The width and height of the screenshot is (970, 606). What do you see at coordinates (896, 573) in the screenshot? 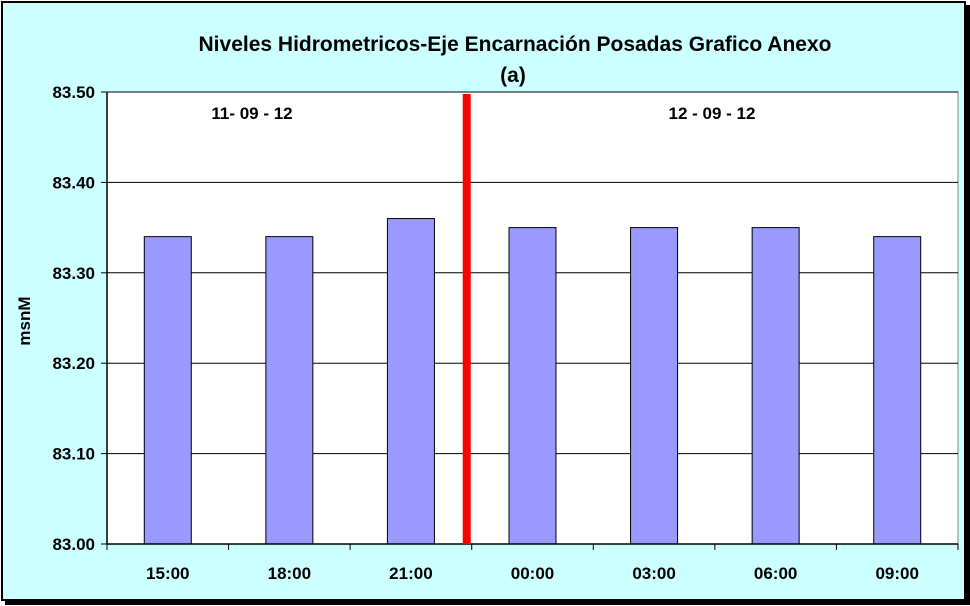
I see `x-tick-label: 09:00` at bounding box center [896, 573].